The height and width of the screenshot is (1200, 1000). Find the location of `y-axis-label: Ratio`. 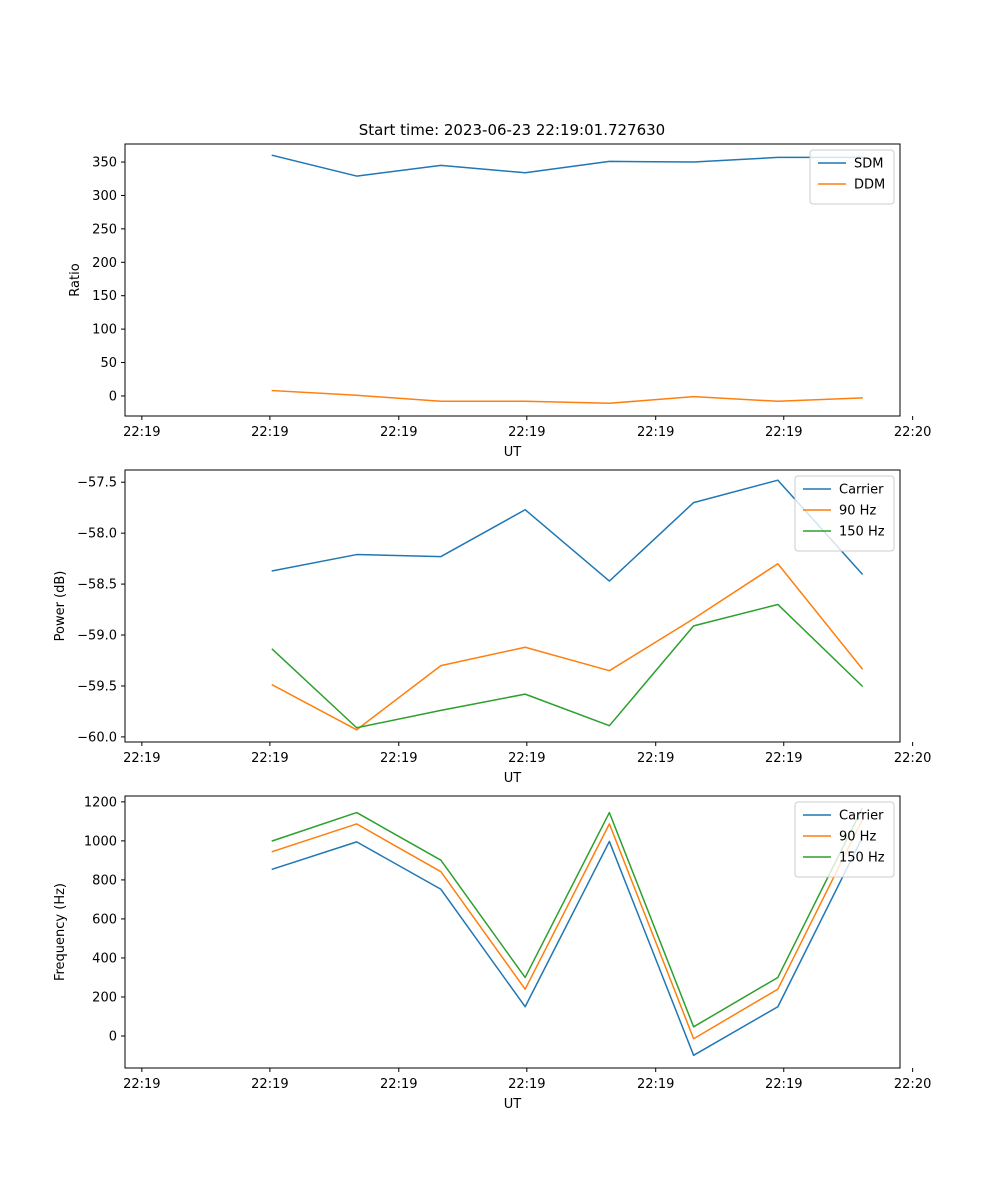

y-axis-label: Ratio is located at coordinates (75, 279).